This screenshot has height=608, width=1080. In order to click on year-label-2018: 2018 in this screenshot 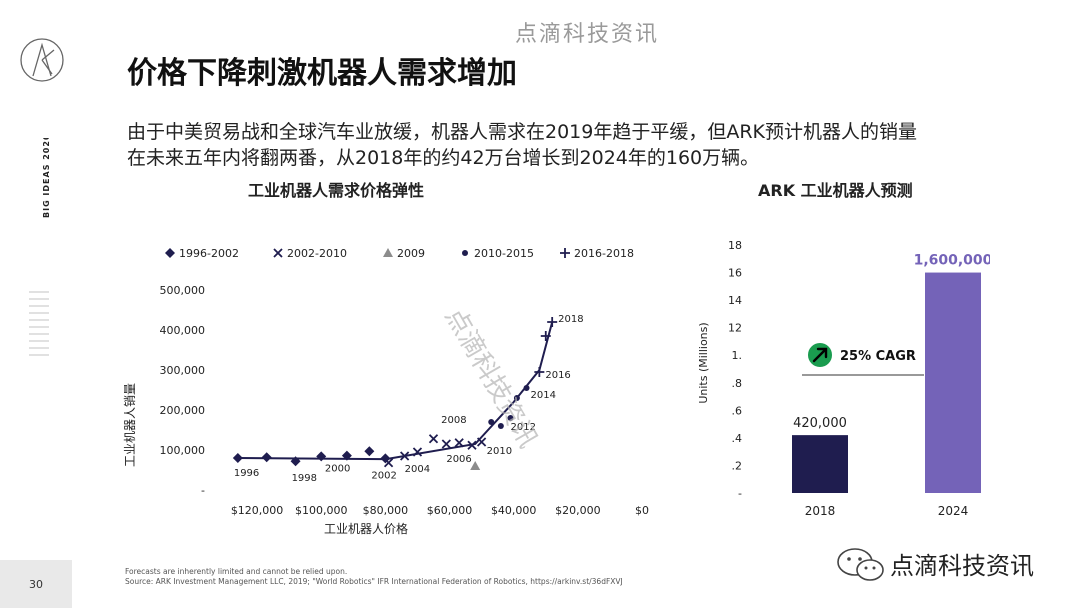, I will do `click(570, 319)`.